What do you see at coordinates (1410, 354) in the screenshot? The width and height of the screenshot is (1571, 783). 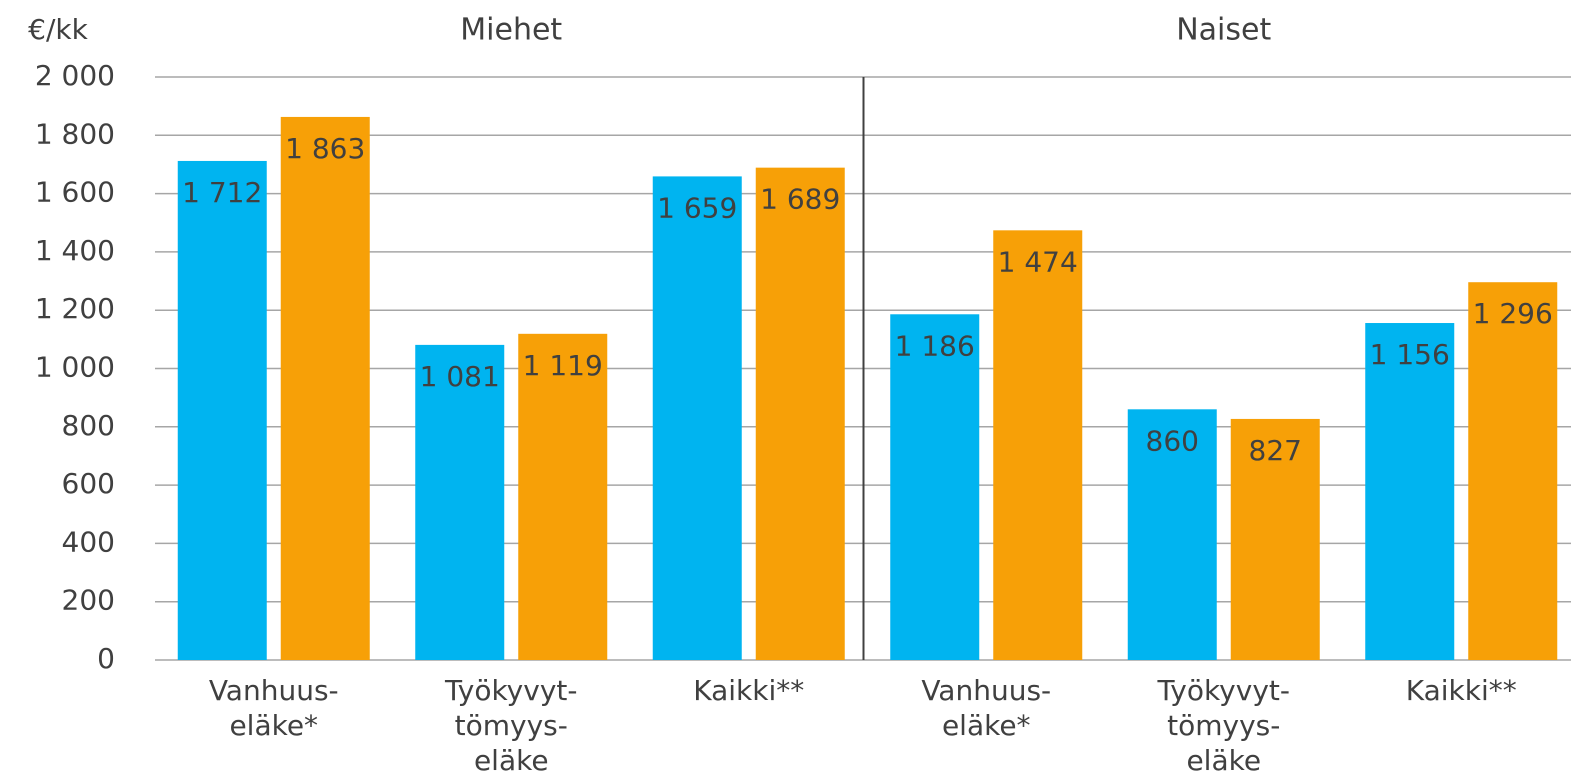 I see `value-label: 1 156` at bounding box center [1410, 354].